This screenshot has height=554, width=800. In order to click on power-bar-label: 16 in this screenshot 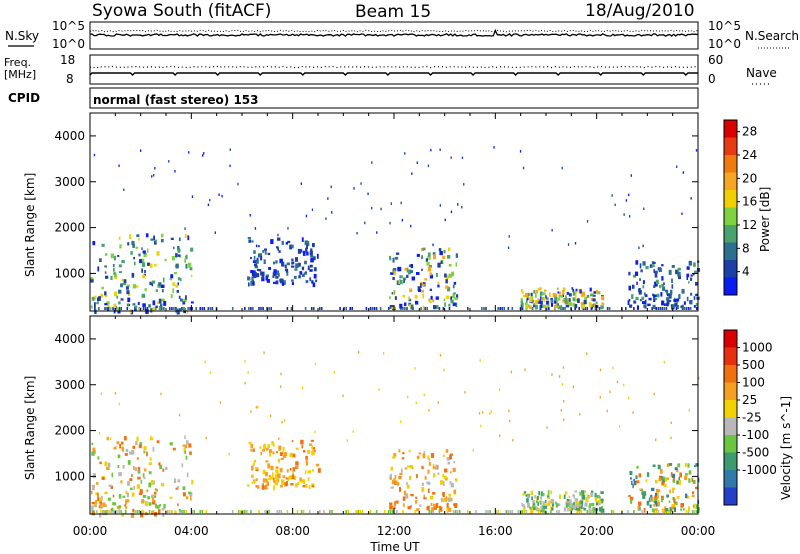, I will do `click(749, 202)`.